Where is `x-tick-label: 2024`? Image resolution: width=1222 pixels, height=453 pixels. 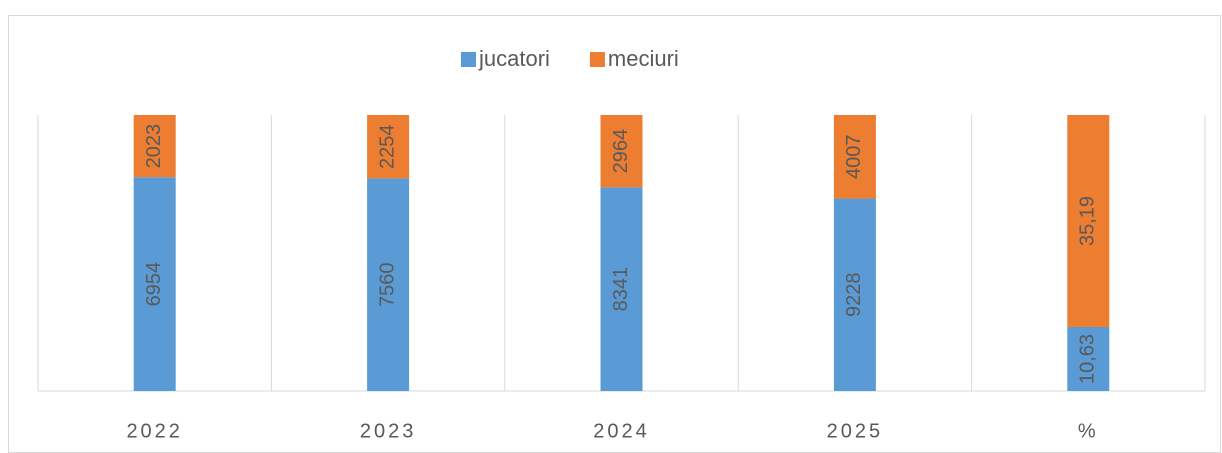
x-tick-label: 2024 is located at coordinates (621, 431).